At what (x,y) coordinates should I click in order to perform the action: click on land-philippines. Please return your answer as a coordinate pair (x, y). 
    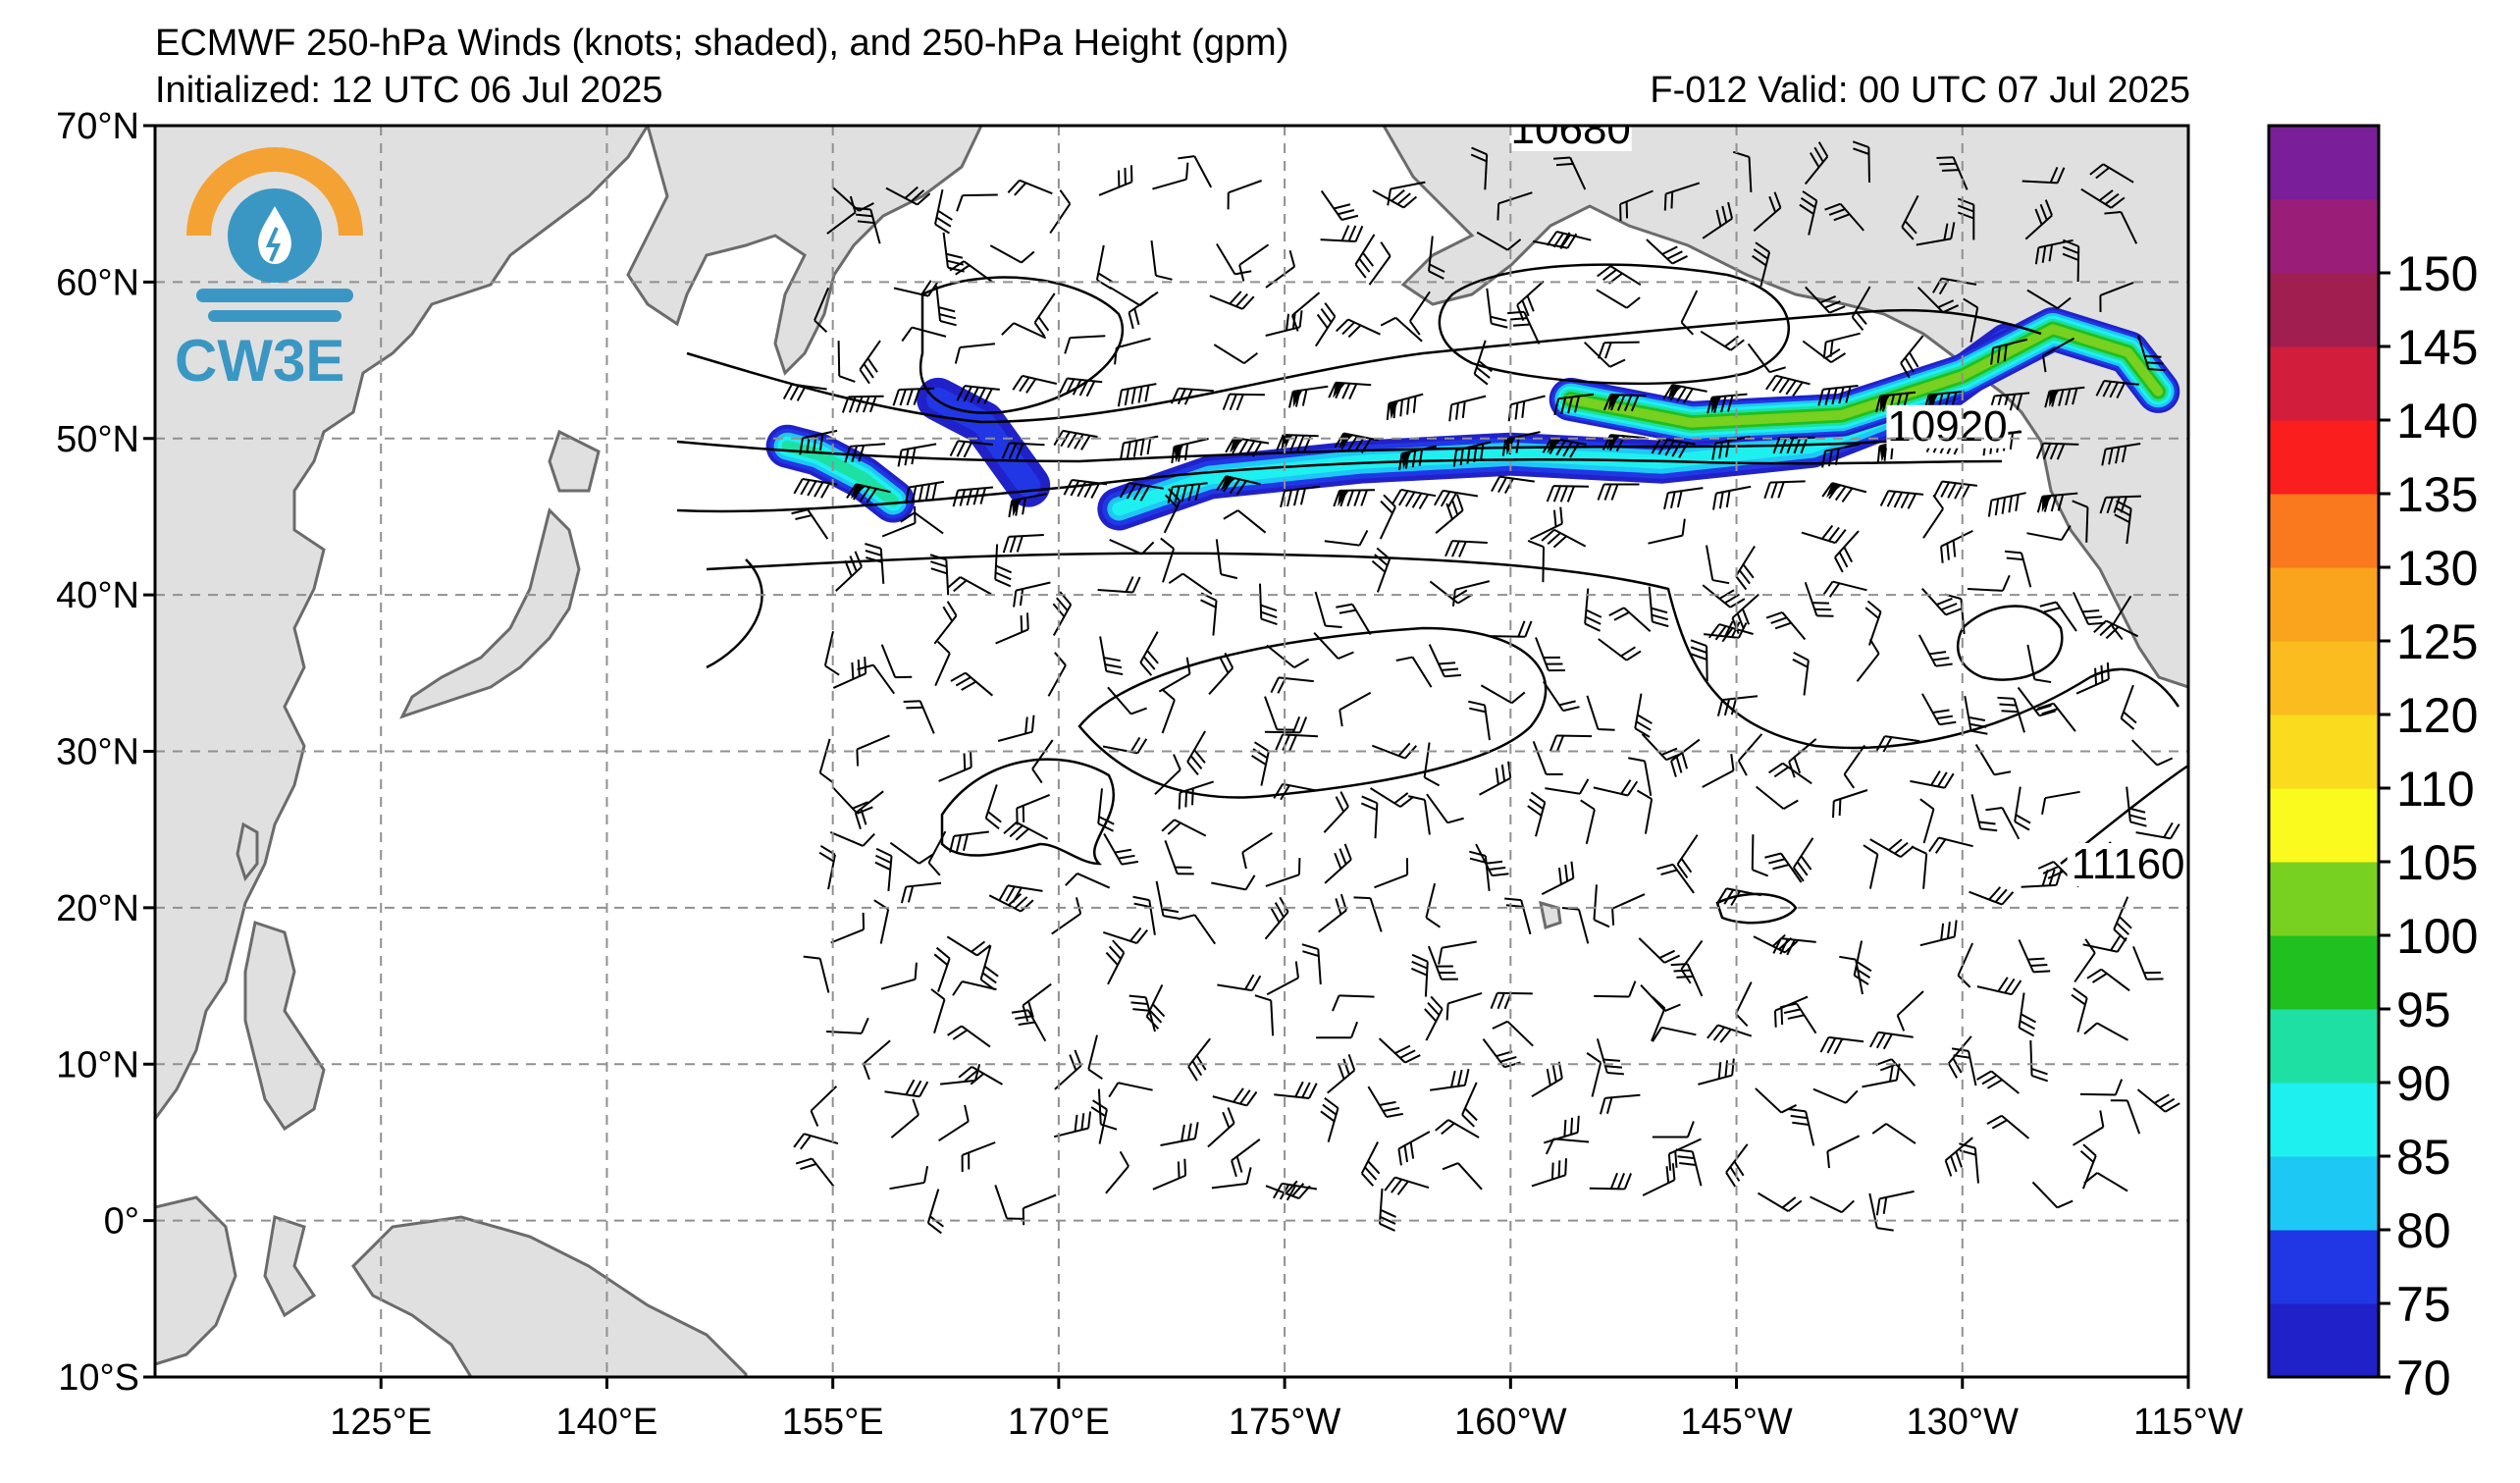
    Looking at the image, I should click on (284, 1026).